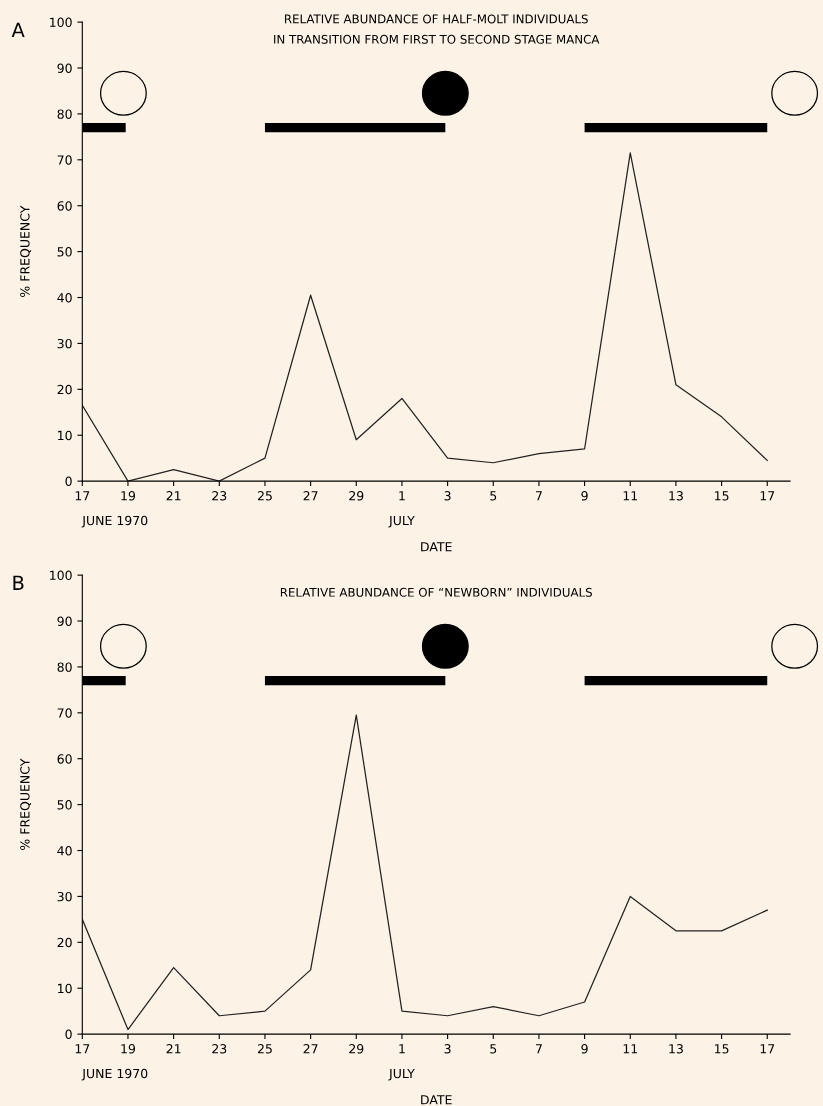 The height and width of the screenshot is (1106, 823). What do you see at coordinates (18, 582) in the screenshot?
I see `text: B` at bounding box center [18, 582].